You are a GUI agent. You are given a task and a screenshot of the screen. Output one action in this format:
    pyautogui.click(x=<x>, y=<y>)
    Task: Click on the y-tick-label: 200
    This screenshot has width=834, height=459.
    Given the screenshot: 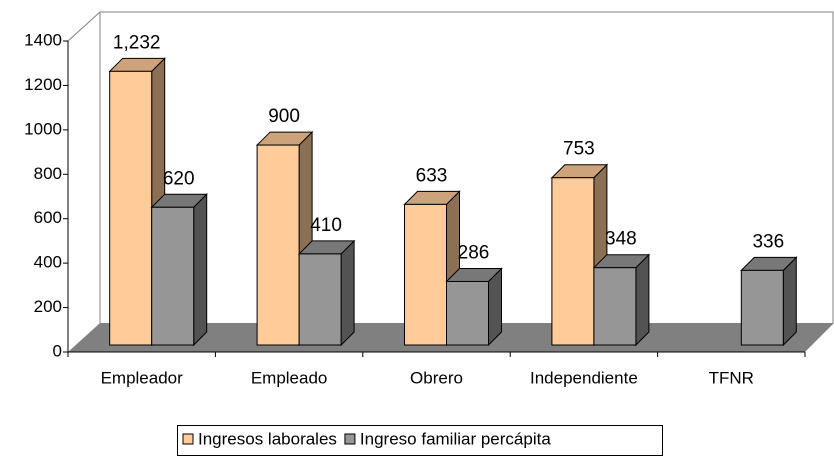 What is the action you would take?
    pyautogui.click(x=48, y=306)
    